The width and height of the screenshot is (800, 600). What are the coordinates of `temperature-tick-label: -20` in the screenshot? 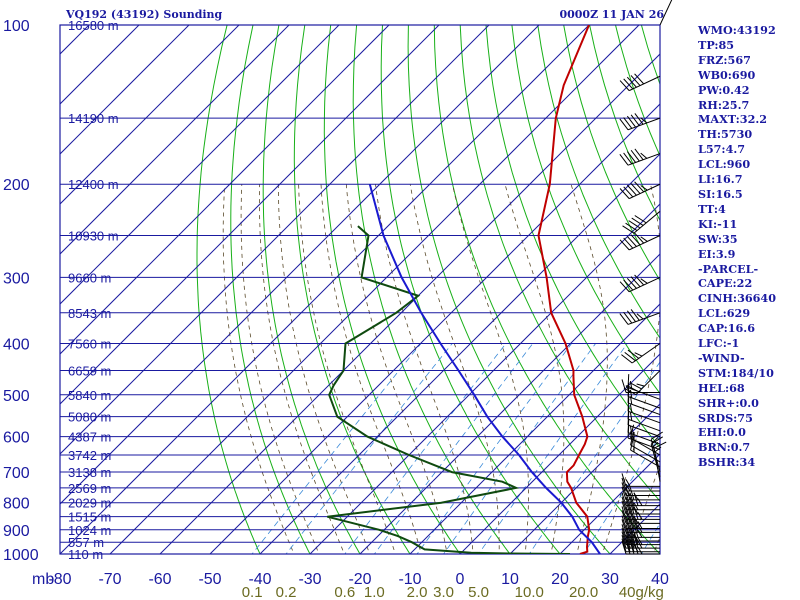 It's located at (359, 579).